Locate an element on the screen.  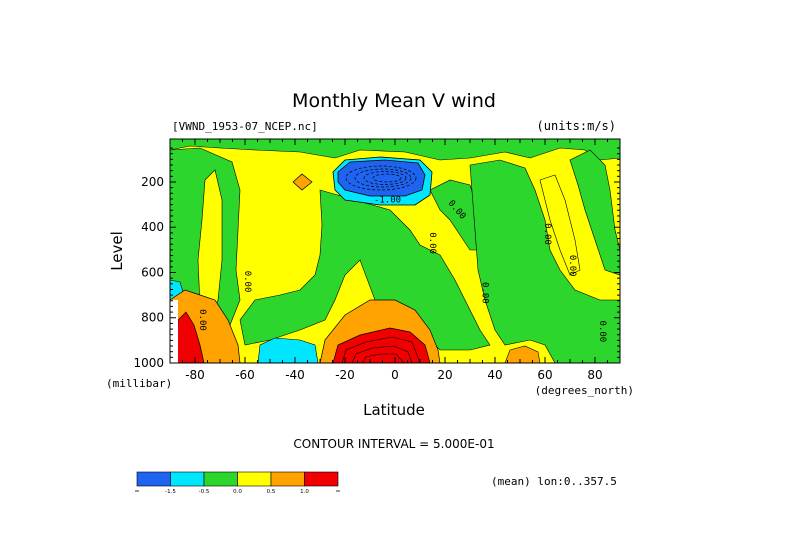
contour-label: -1.00 is located at coordinates (387, 200).